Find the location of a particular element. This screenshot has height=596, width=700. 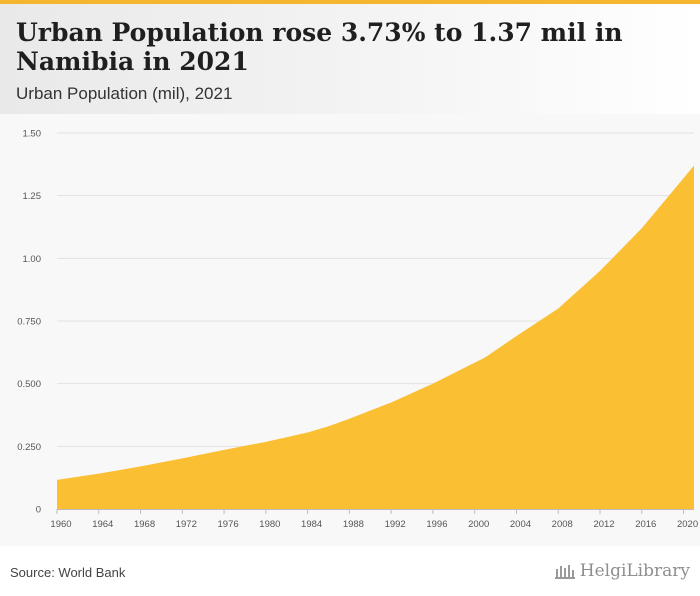

chart-subtitle: Urban Population (mil), 2021 is located at coordinates (124, 93).